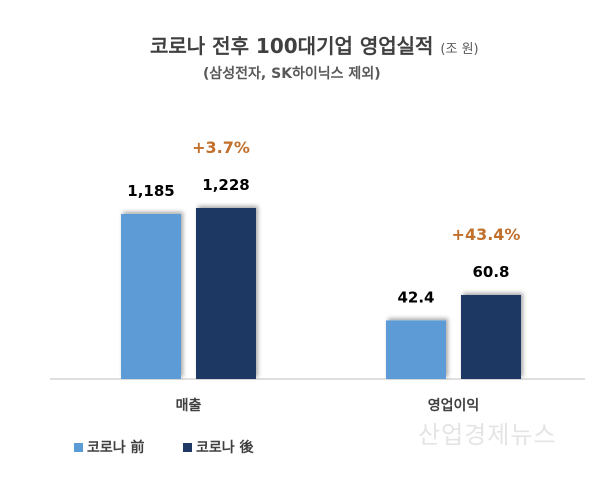  I want to click on chart-subtitle: (삼성전자, SK하이닉스 제외), so click(292, 74).